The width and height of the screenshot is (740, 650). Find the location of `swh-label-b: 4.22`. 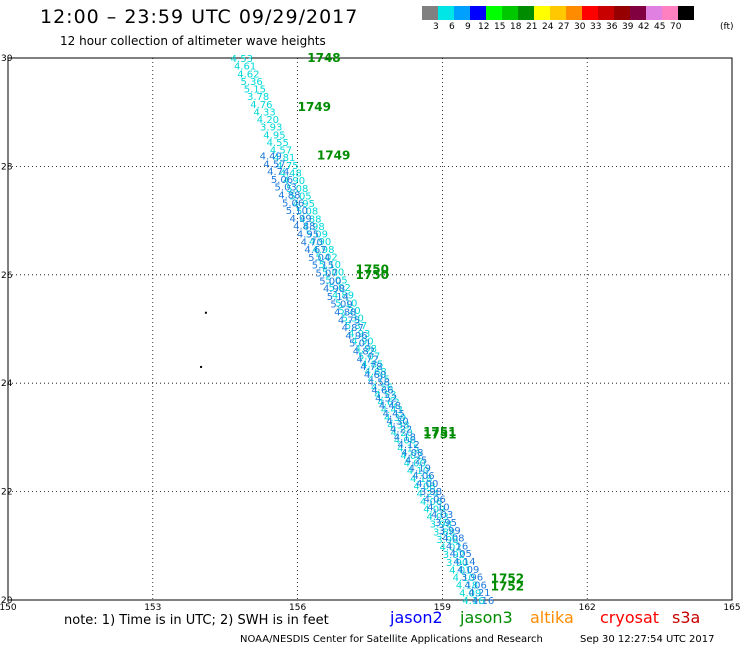

swh-label-b: 4.22 is located at coordinates (401, 429).